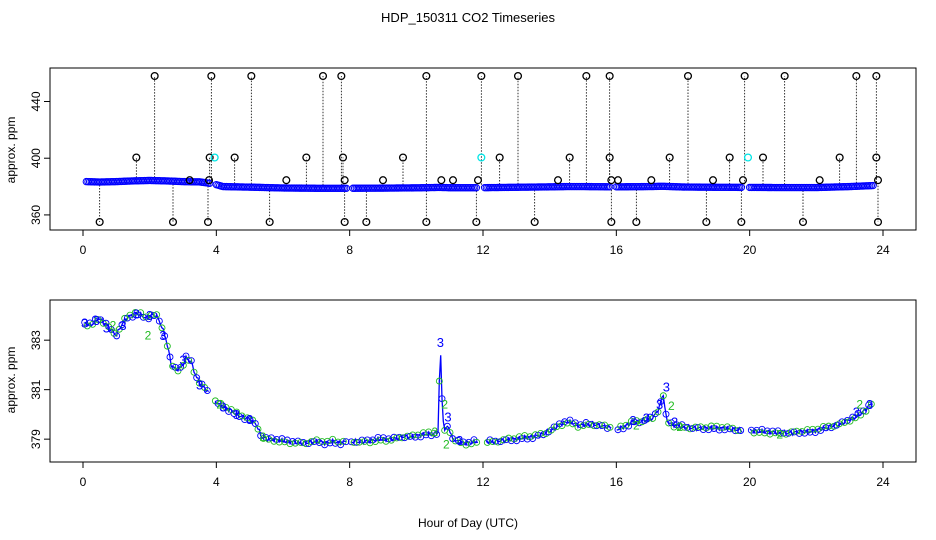 The width and height of the screenshot is (936, 540). I want to click on bottom-marker-3-1: 3, so click(96, 320).